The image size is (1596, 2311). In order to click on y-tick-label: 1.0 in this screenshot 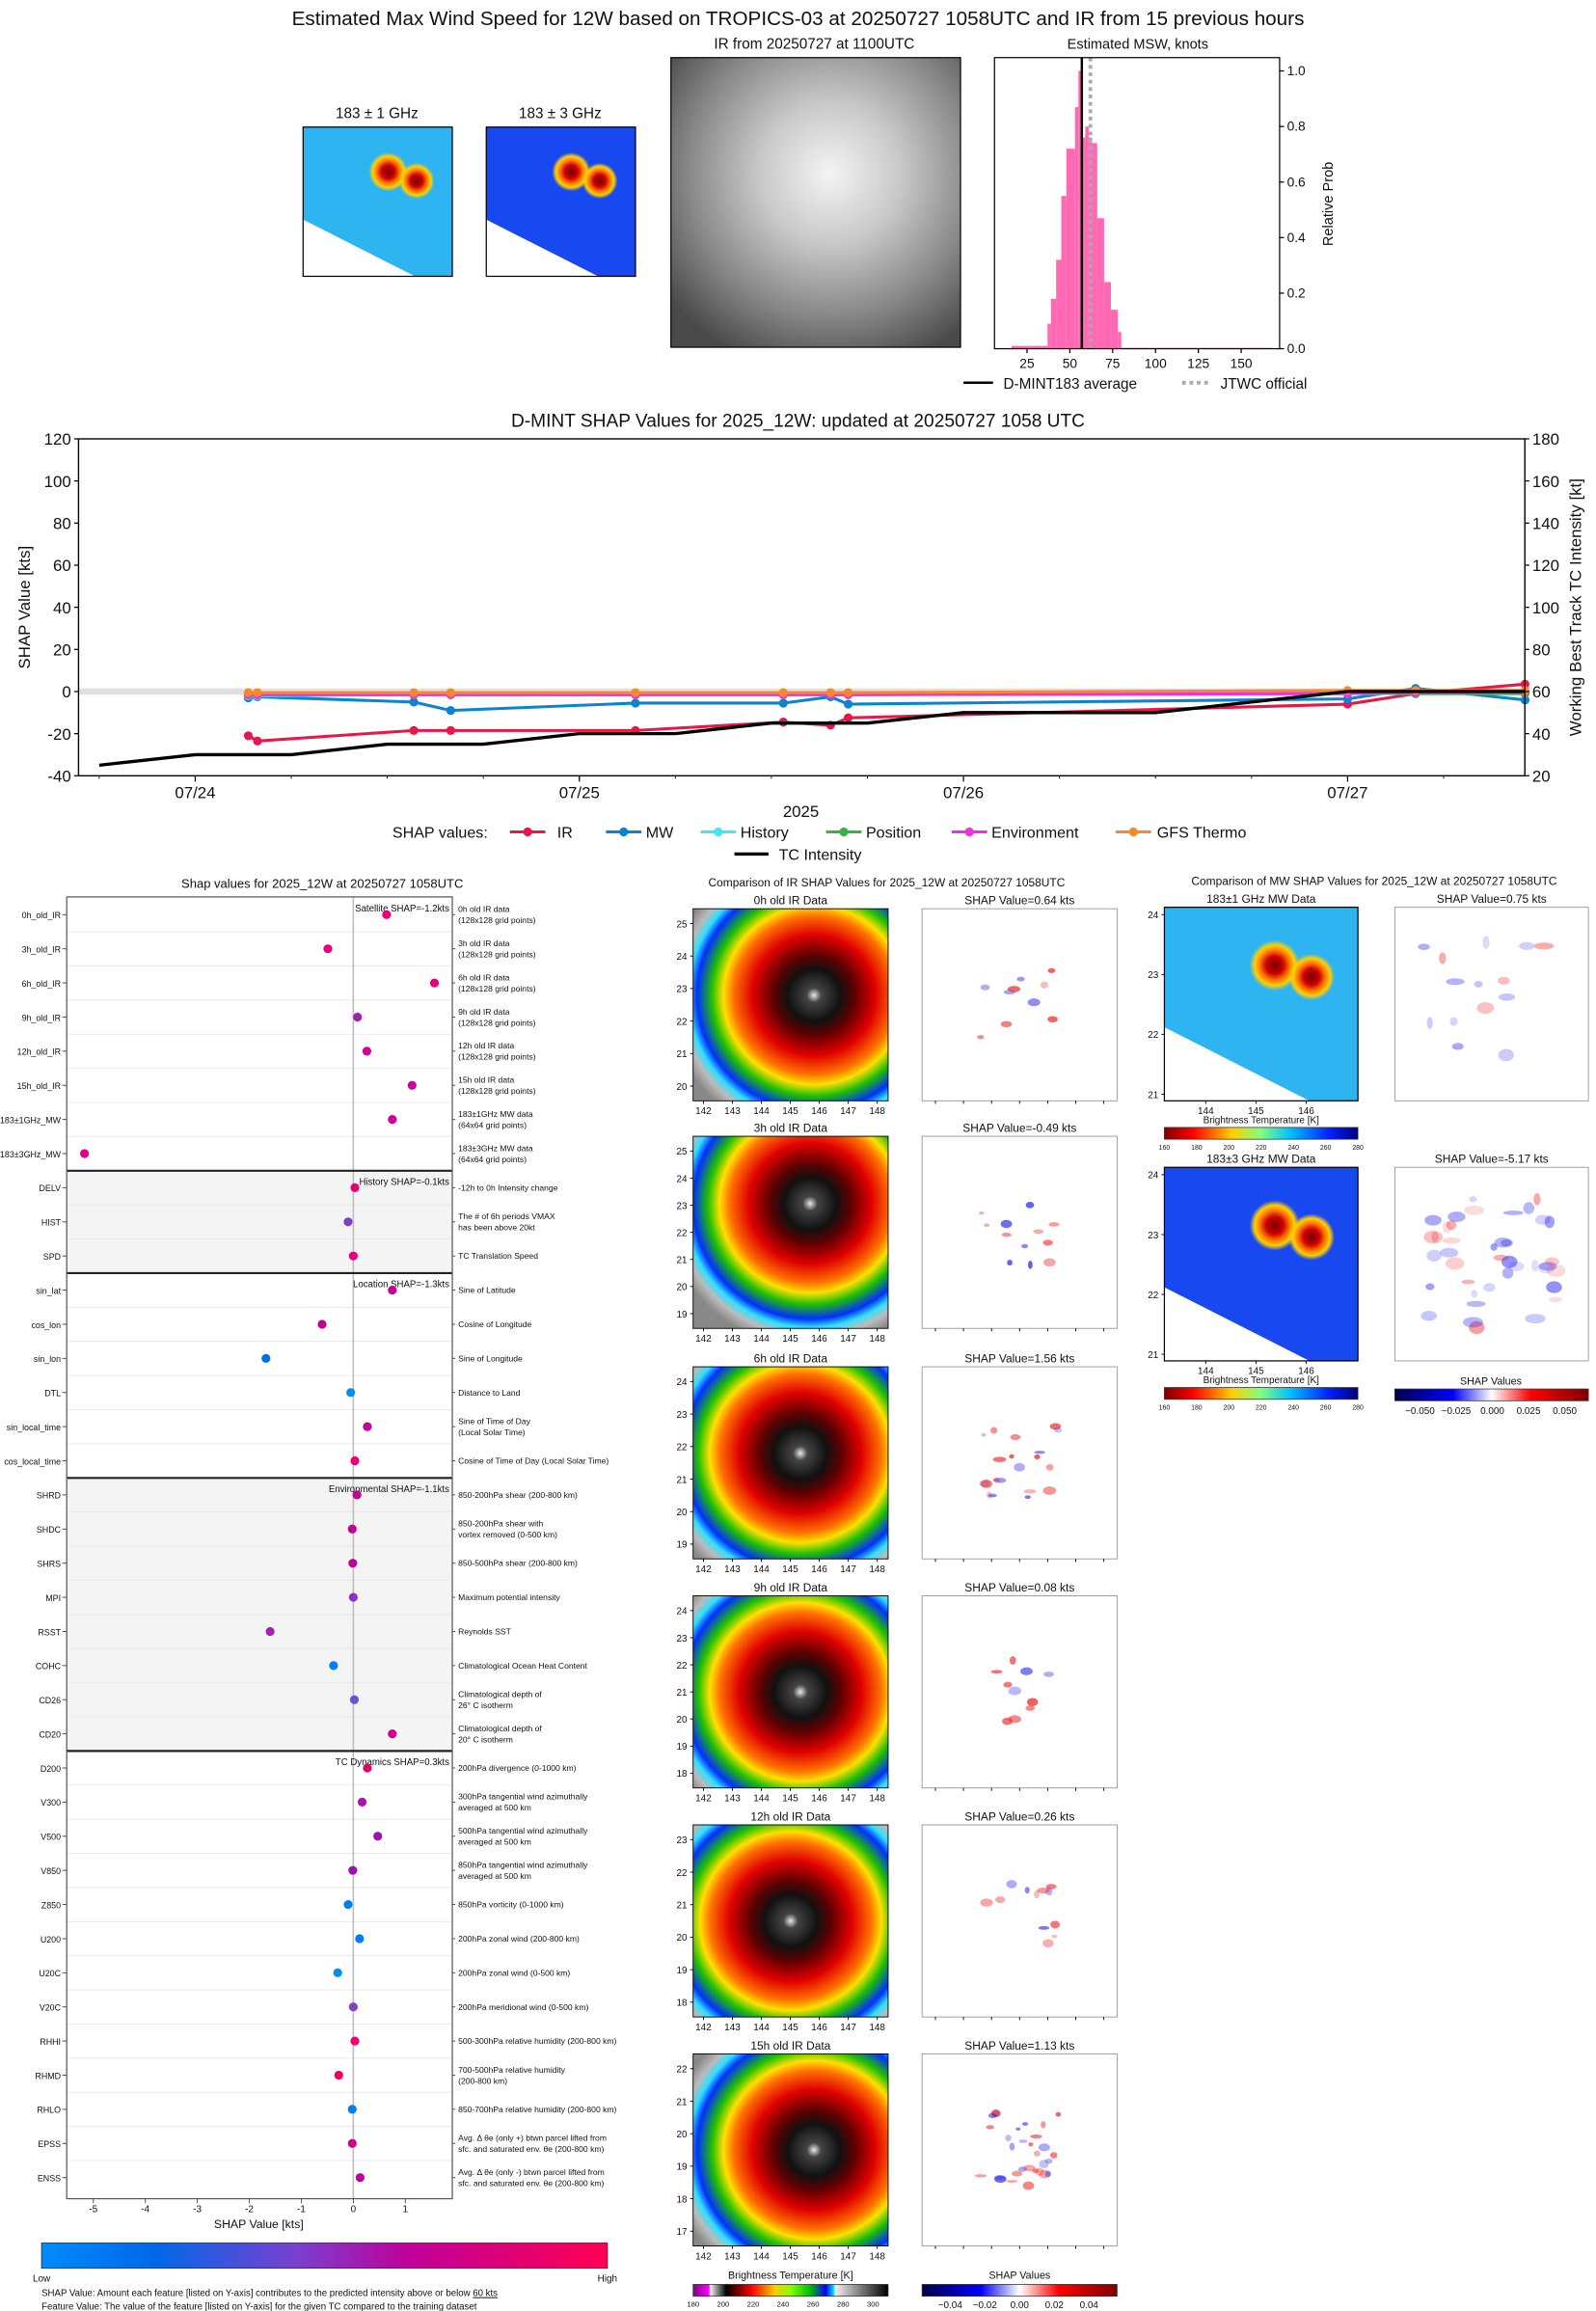, I will do `click(1297, 71)`.